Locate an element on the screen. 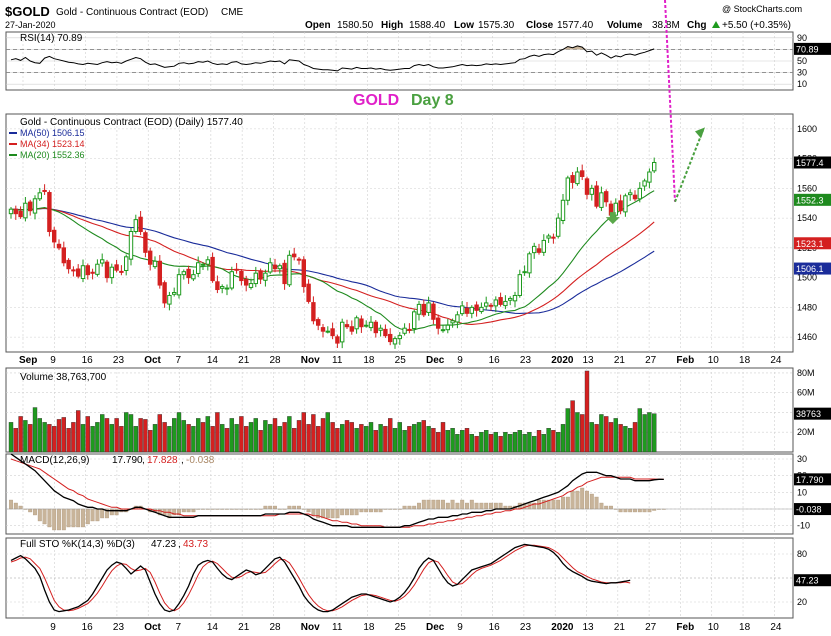  header-close-value: 1577.40 is located at coordinates (575, 25).